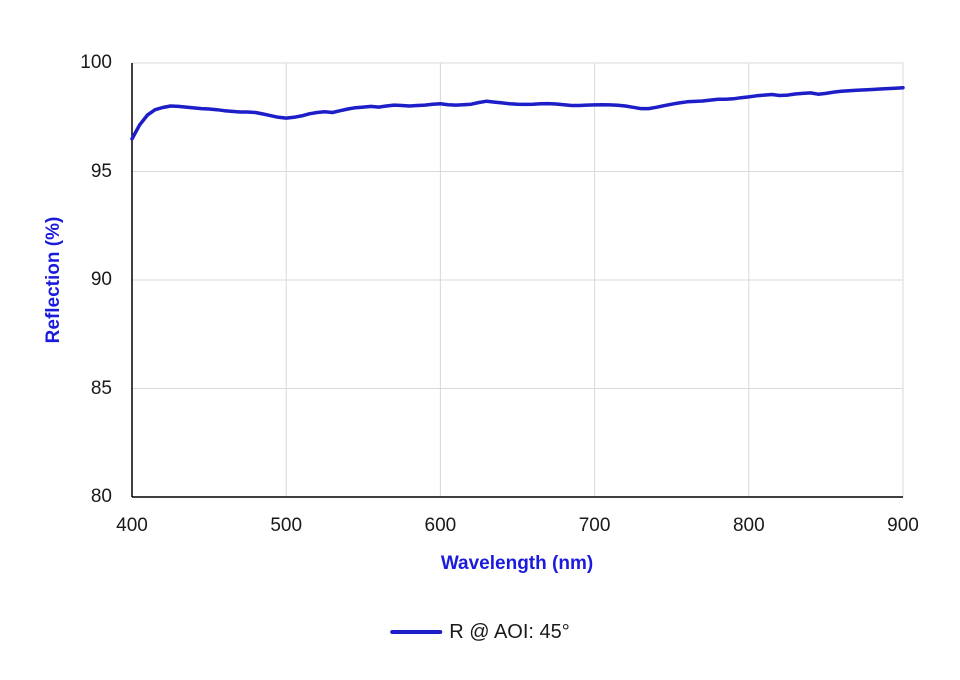 The image size is (960, 680). What do you see at coordinates (903, 525) in the screenshot?
I see `x-tick-label: 900` at bounding box center [903, 525].